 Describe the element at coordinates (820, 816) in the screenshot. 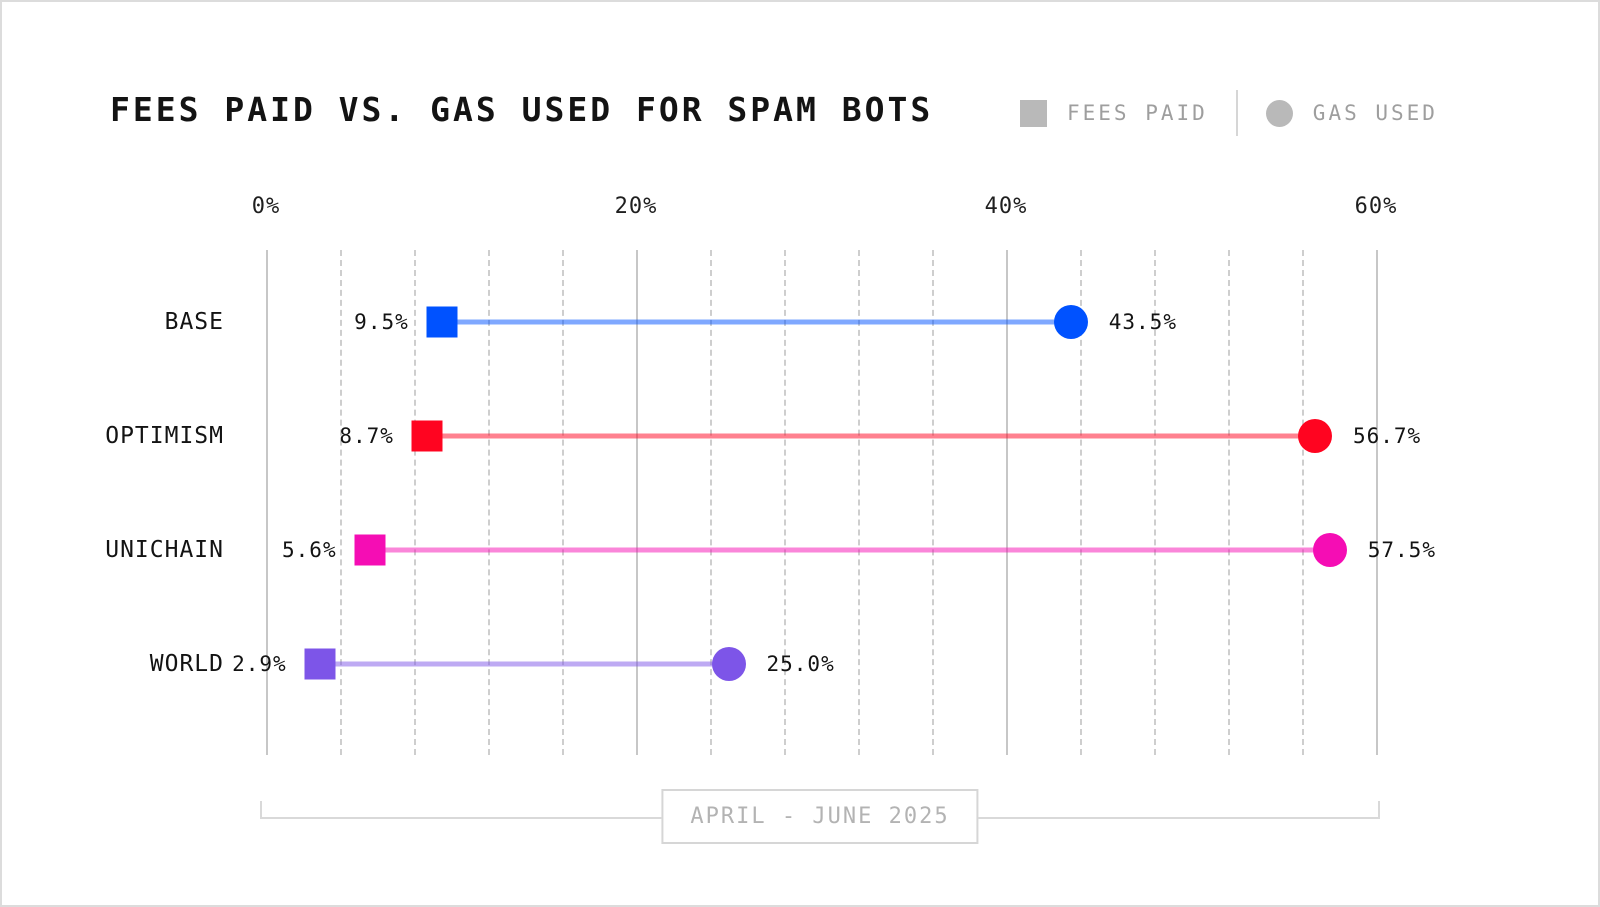

I see `period-label: APRIL - JUNE 2025` at that location.